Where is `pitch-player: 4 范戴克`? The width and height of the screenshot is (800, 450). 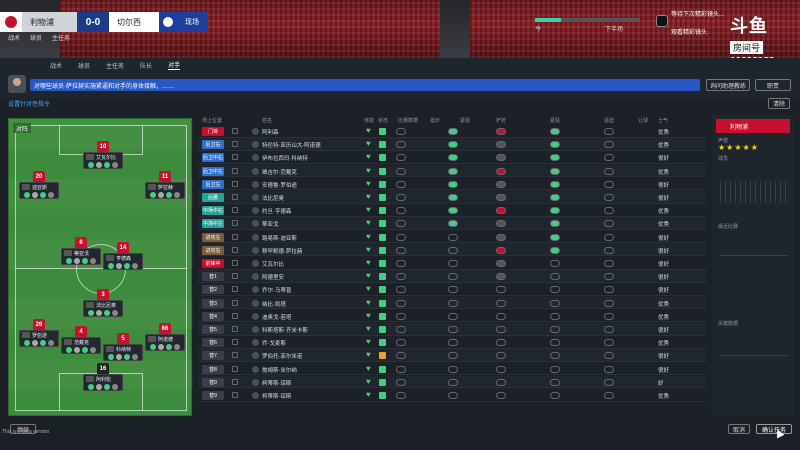
pitch-player: 4 范戴克 is located at coordinates (81, 344).